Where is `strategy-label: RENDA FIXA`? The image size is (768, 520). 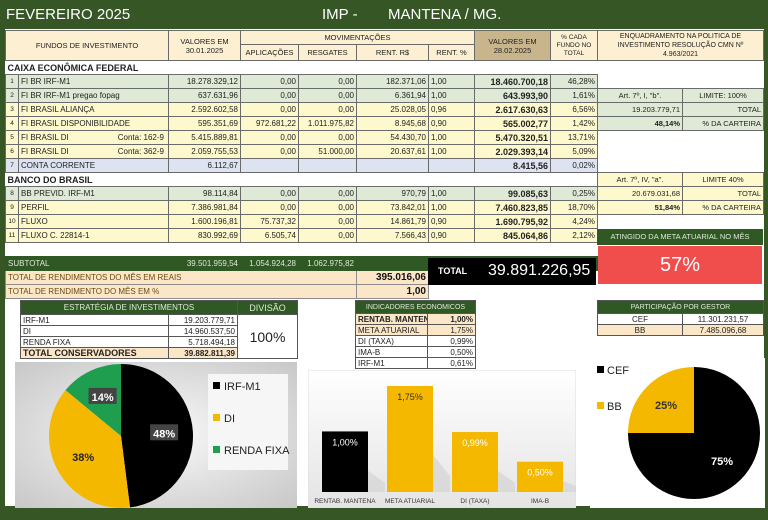 strategy-label: RENDA FIXA is located at coordinates (94, 342).